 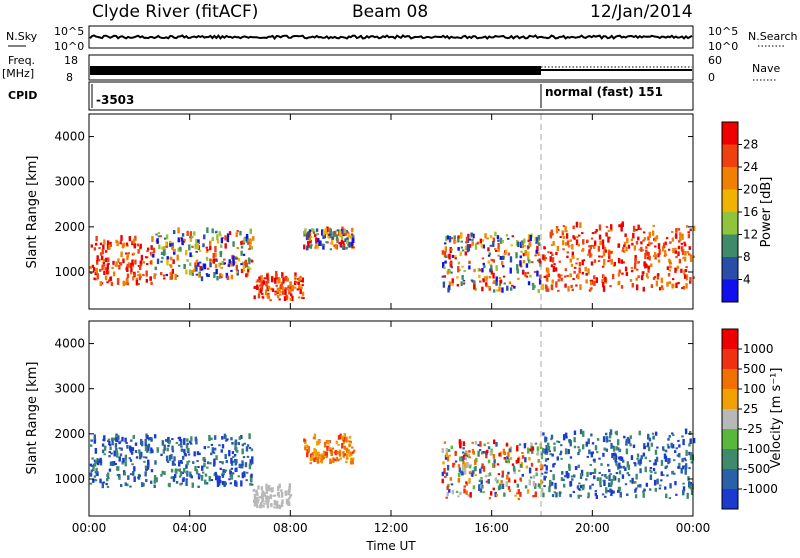 What do you see at coordinates (766, 212) in the screenshot?
I see `power-colorbar-label: Power [dB]` at bounding box center [766, 212].